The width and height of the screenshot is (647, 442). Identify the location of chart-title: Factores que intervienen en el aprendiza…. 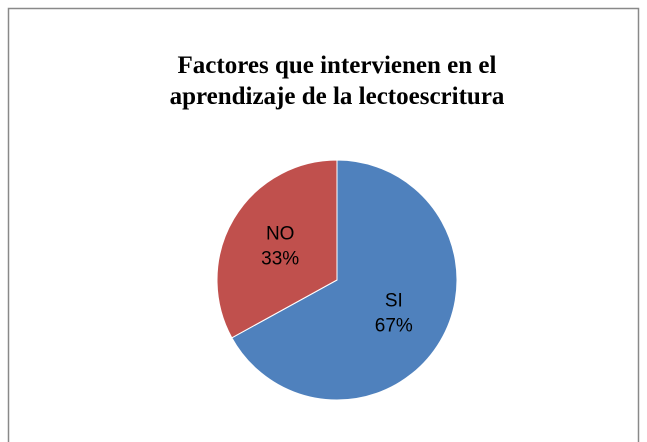
(337, 81).